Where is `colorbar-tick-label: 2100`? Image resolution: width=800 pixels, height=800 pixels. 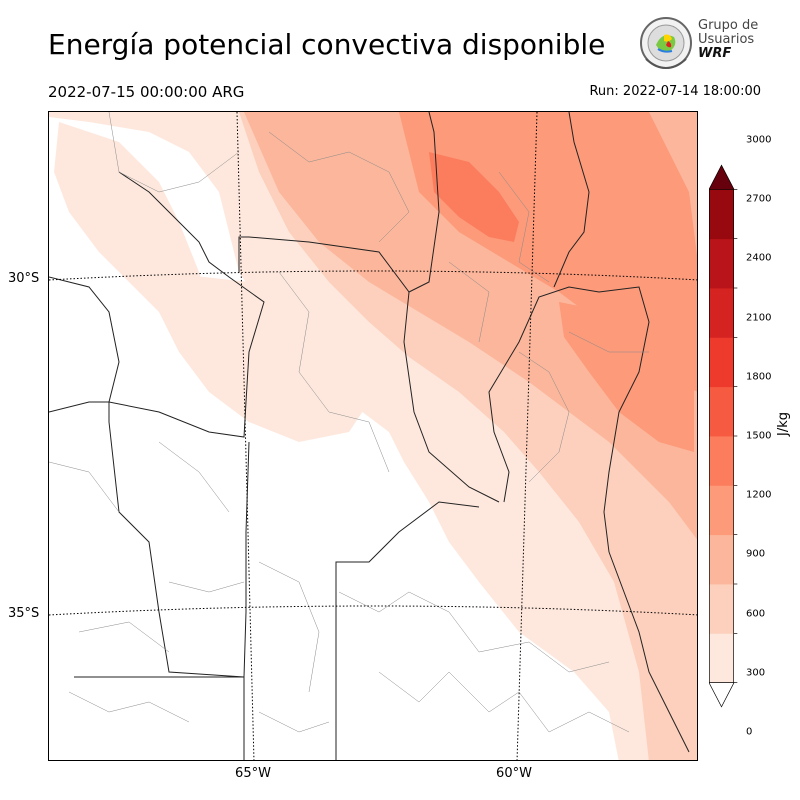 colorbar-tick-label: 2100 is located at coordinates (759, 318).